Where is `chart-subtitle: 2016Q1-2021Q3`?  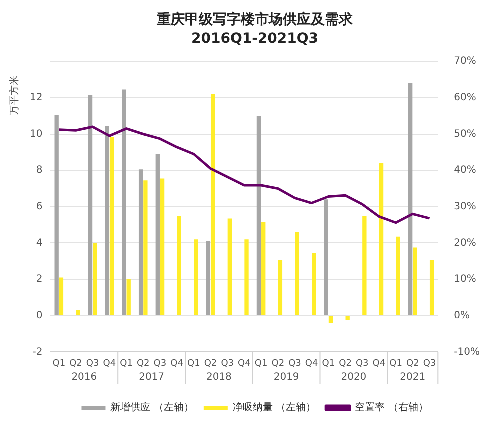 chart-subtitle: 2016Q1-2021Q3 is located at coordinates (255, 38).